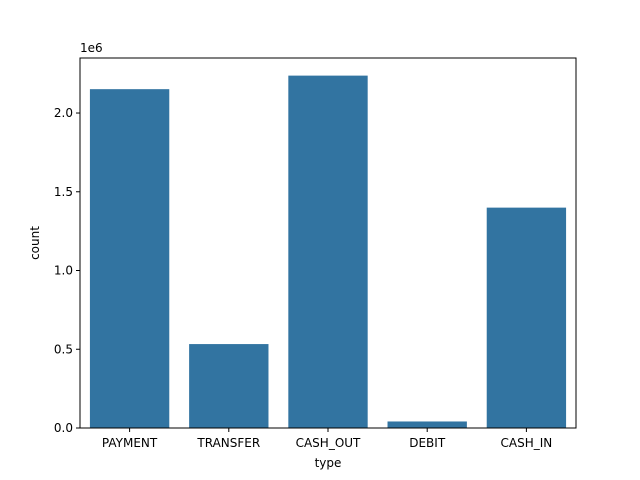  What do you see at coordinates (130, 443) in the screenshot?
I see `x-tick-label: PAYMENT` at bounding box center [130, 443].